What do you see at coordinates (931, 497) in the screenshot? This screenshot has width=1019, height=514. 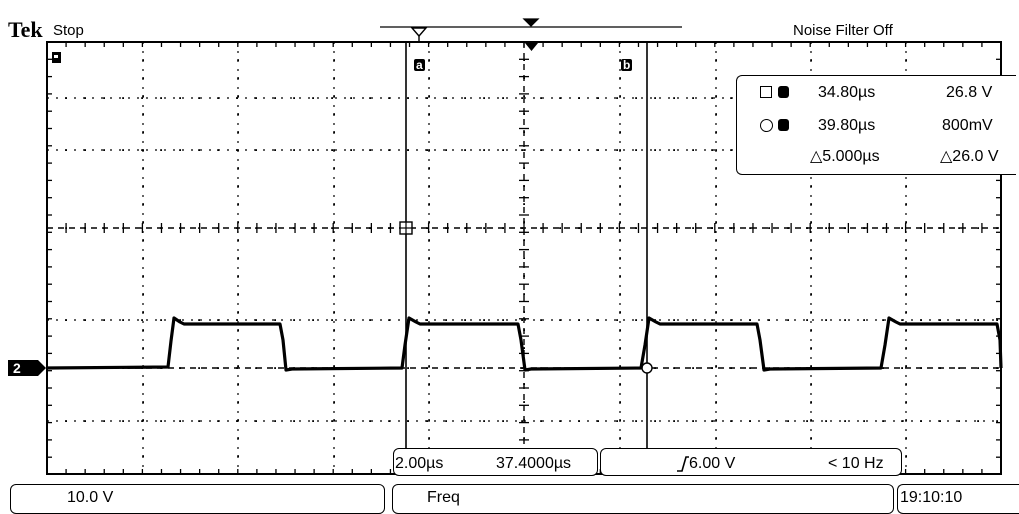 I see `clock-value: 19:10:10` at bounding box center [931, 497].